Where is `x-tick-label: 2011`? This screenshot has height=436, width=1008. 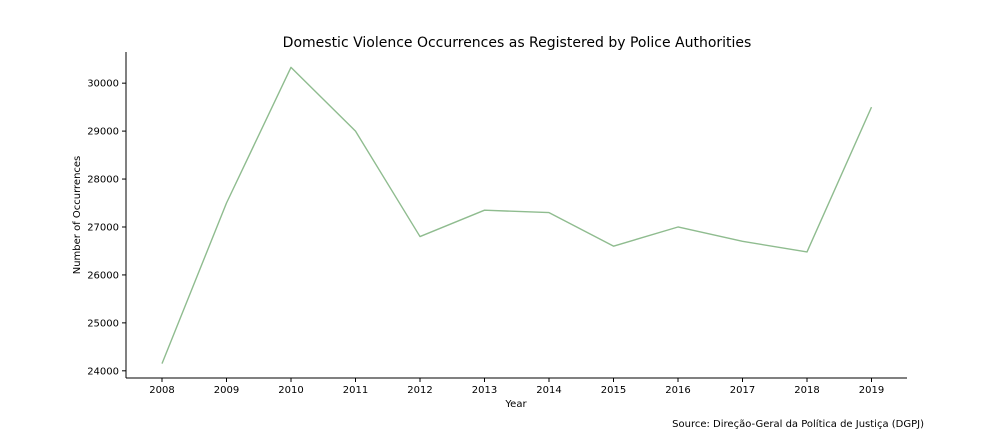
x-tick-label: 2011 is located at coordinates (355, 390).